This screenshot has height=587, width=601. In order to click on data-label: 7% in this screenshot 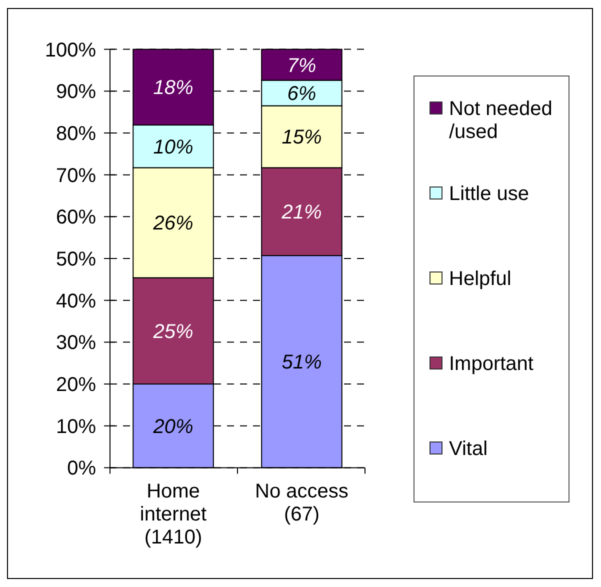, I will do `click(301, 65)`.